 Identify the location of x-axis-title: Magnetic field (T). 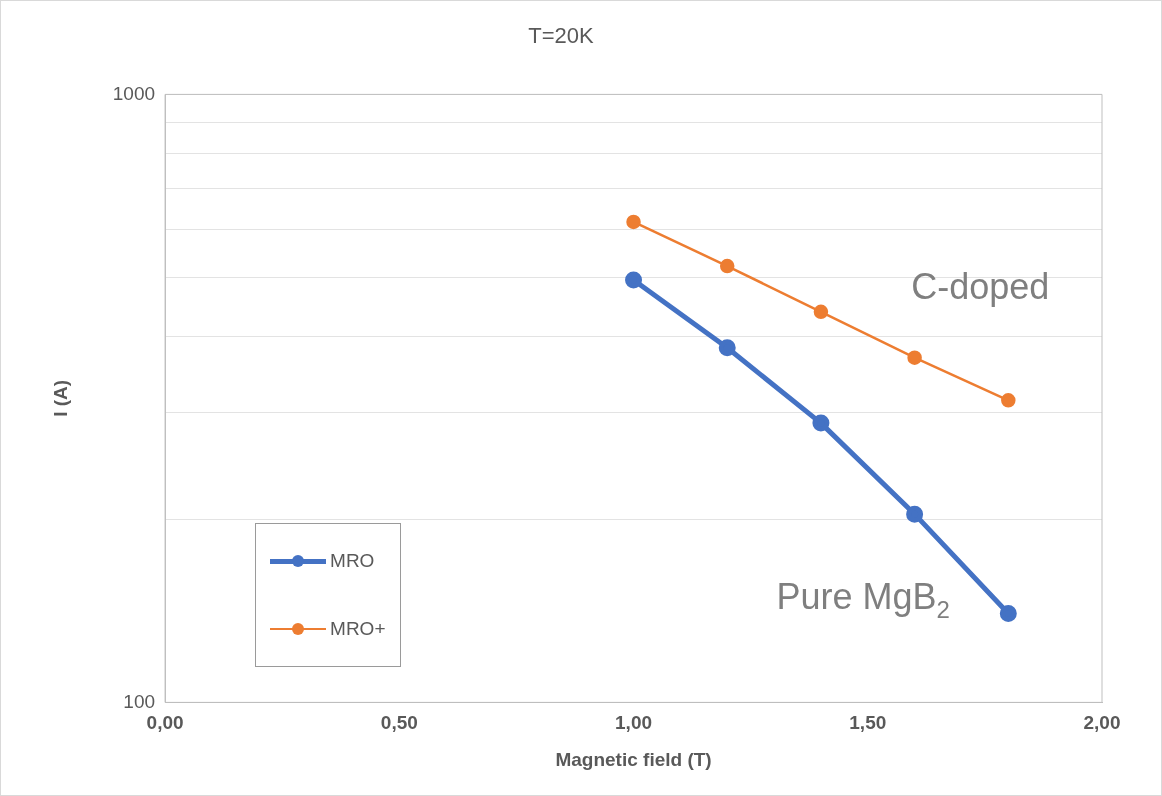
(633, 759).